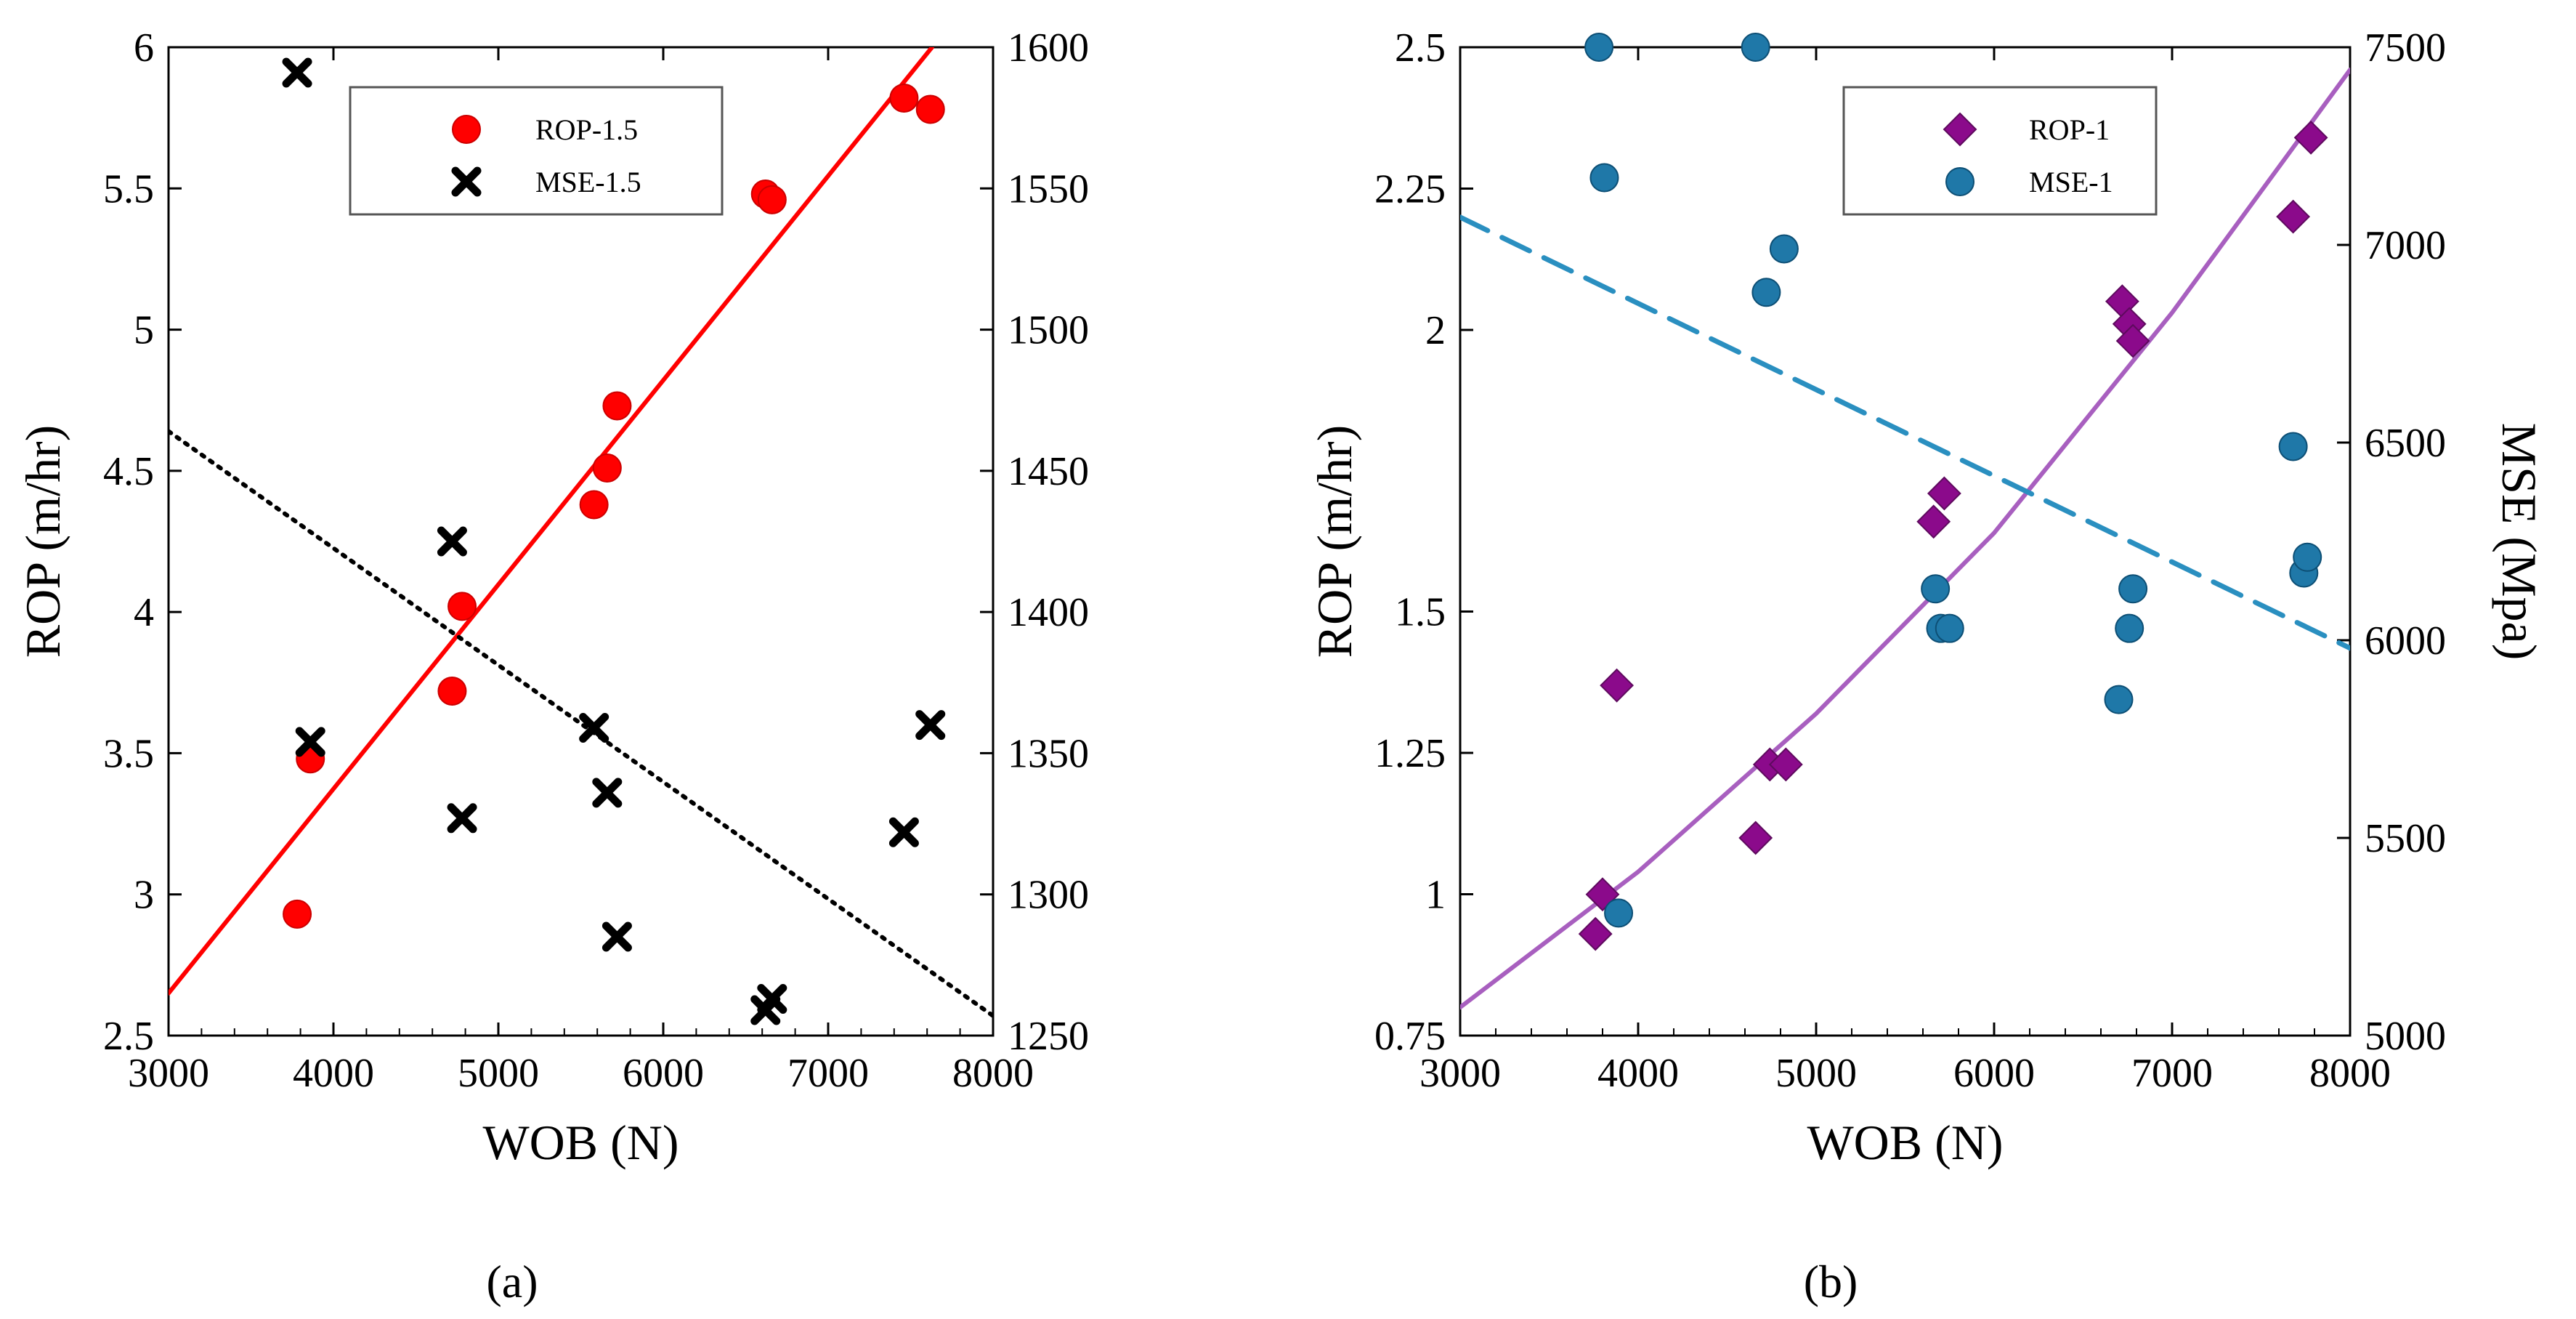  Describe the element at coordinates (2405, 443) in the screenshot. I see `y2-tick-label: 6500` at that location.